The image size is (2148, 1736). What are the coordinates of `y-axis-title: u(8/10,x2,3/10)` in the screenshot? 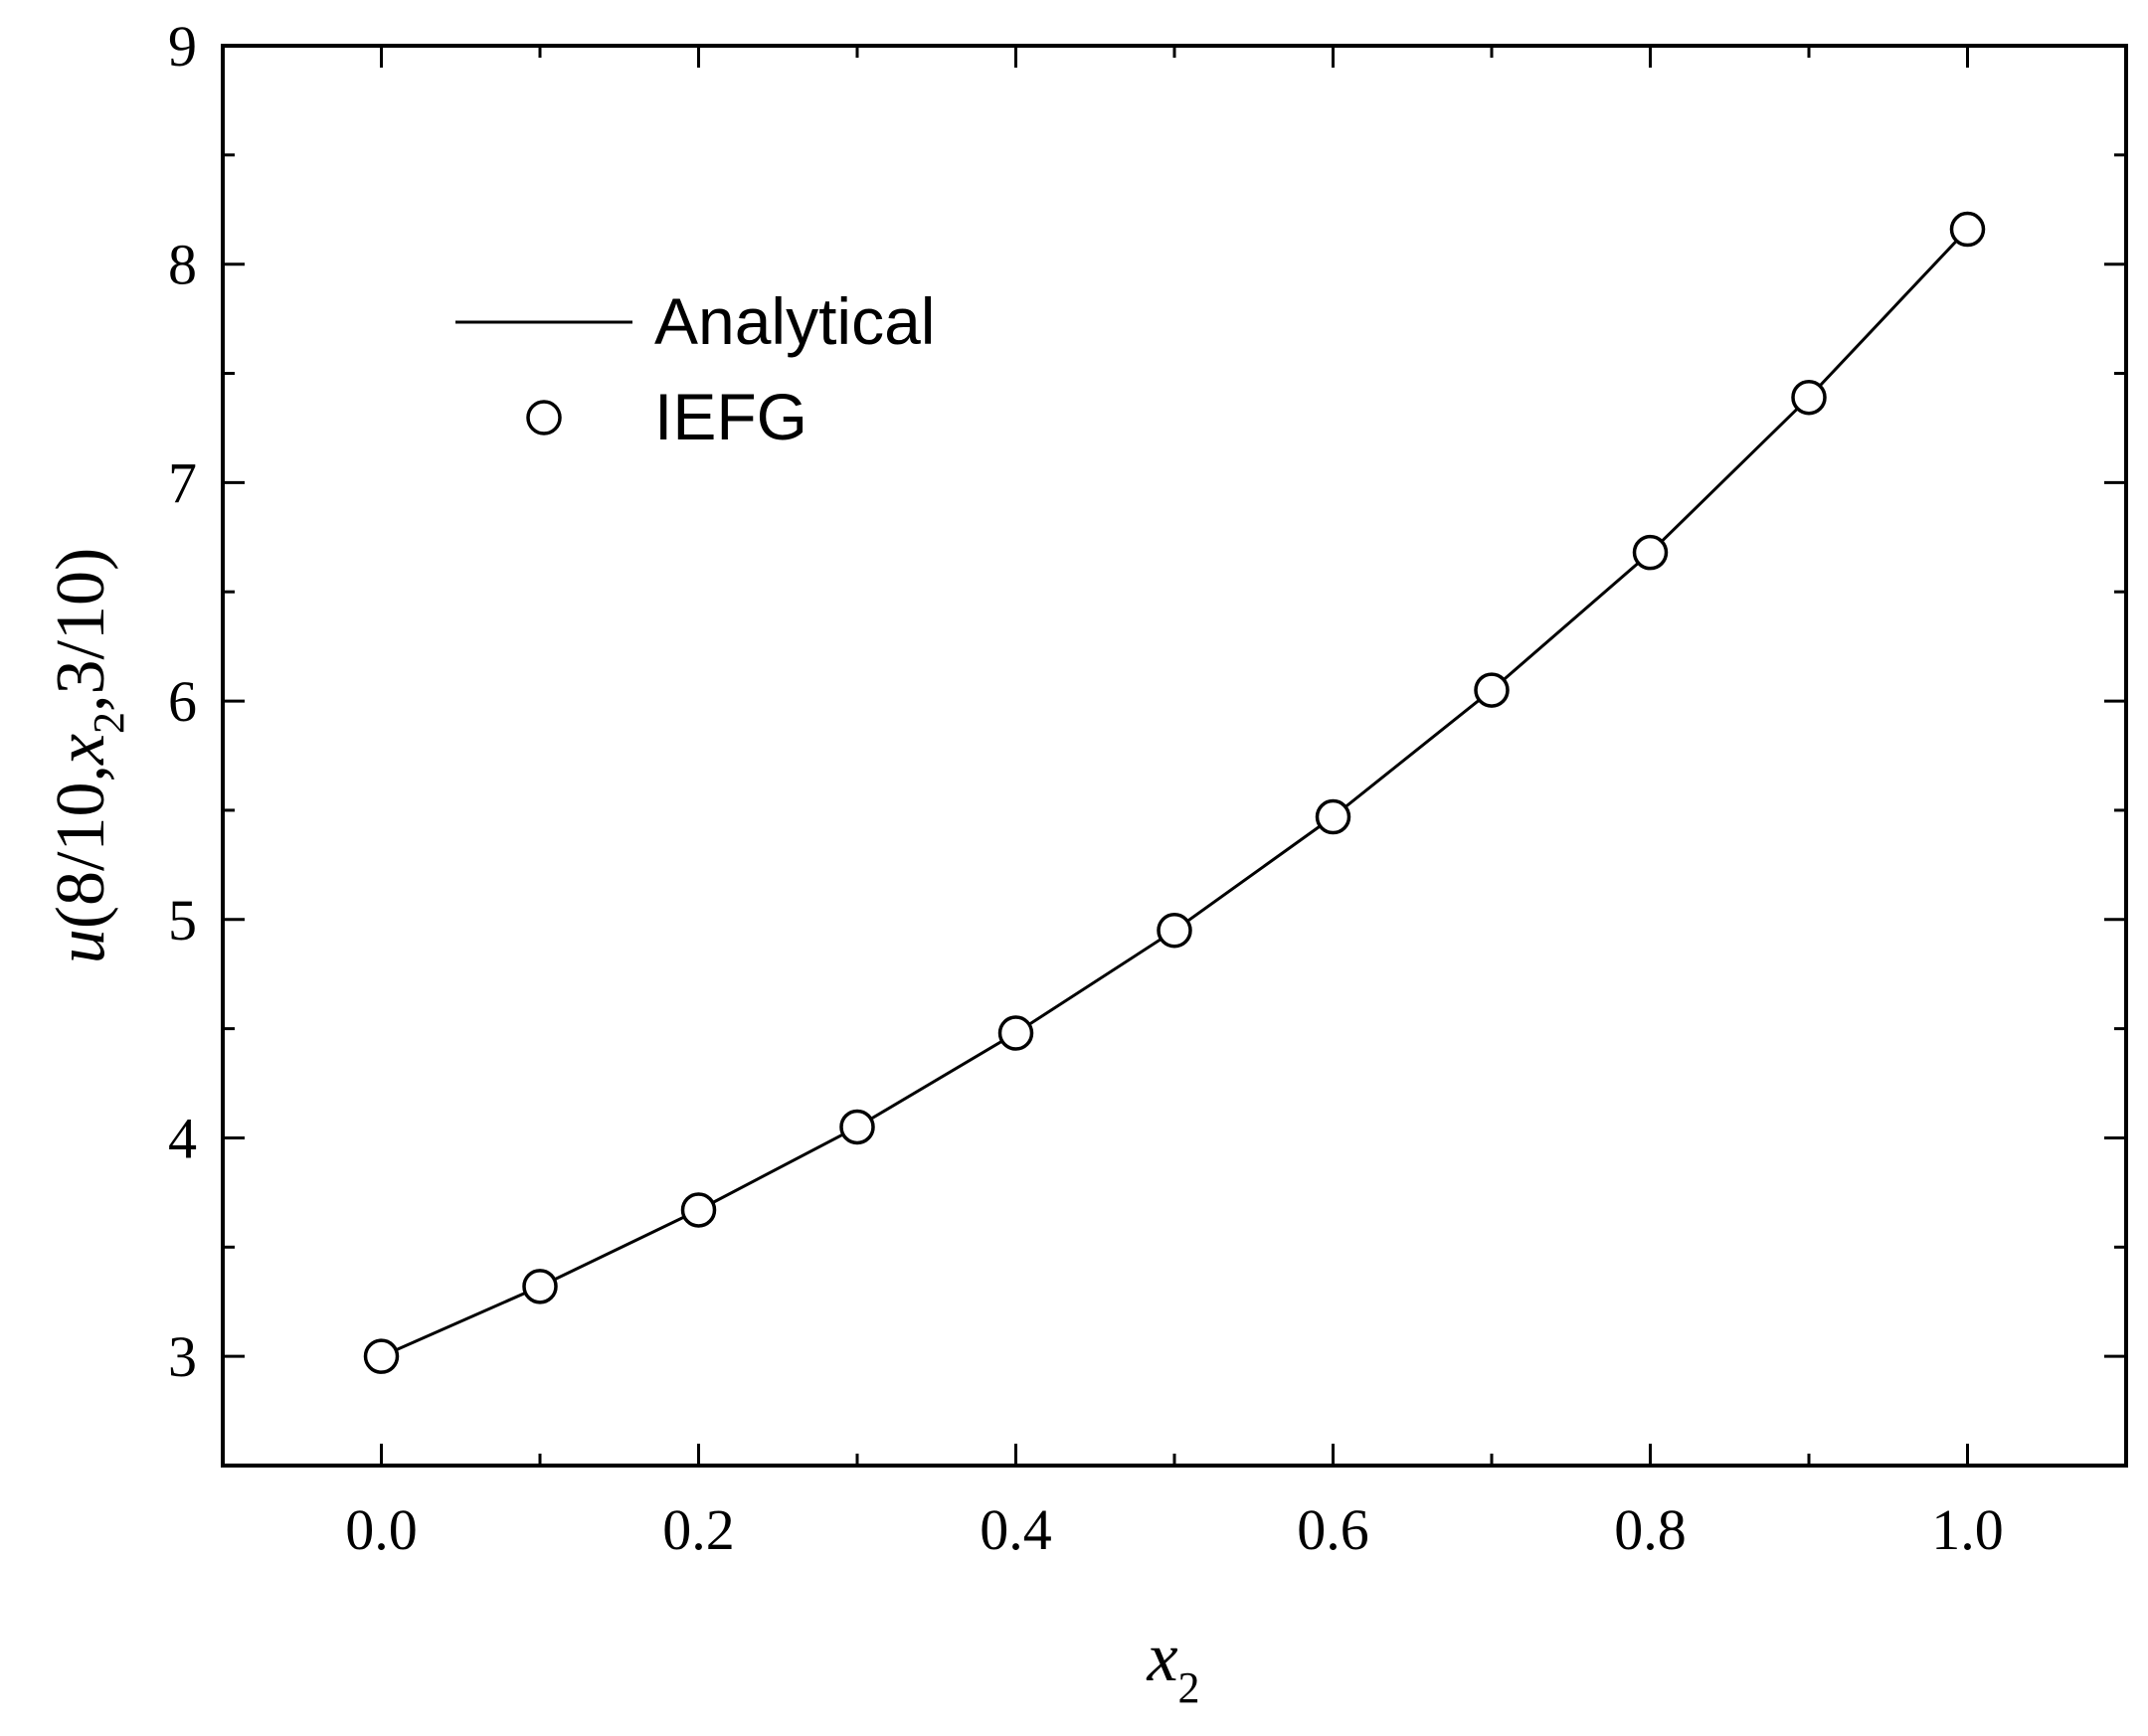 It's located at (88, 756).